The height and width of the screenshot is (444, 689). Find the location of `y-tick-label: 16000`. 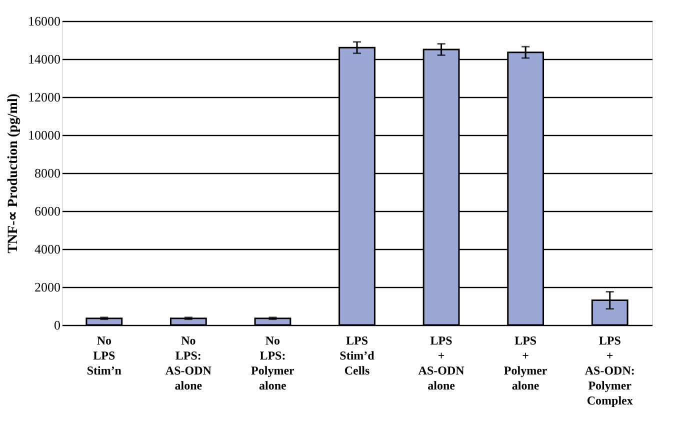

y-tick-label: 16000 is located at coordinates (44, 21).